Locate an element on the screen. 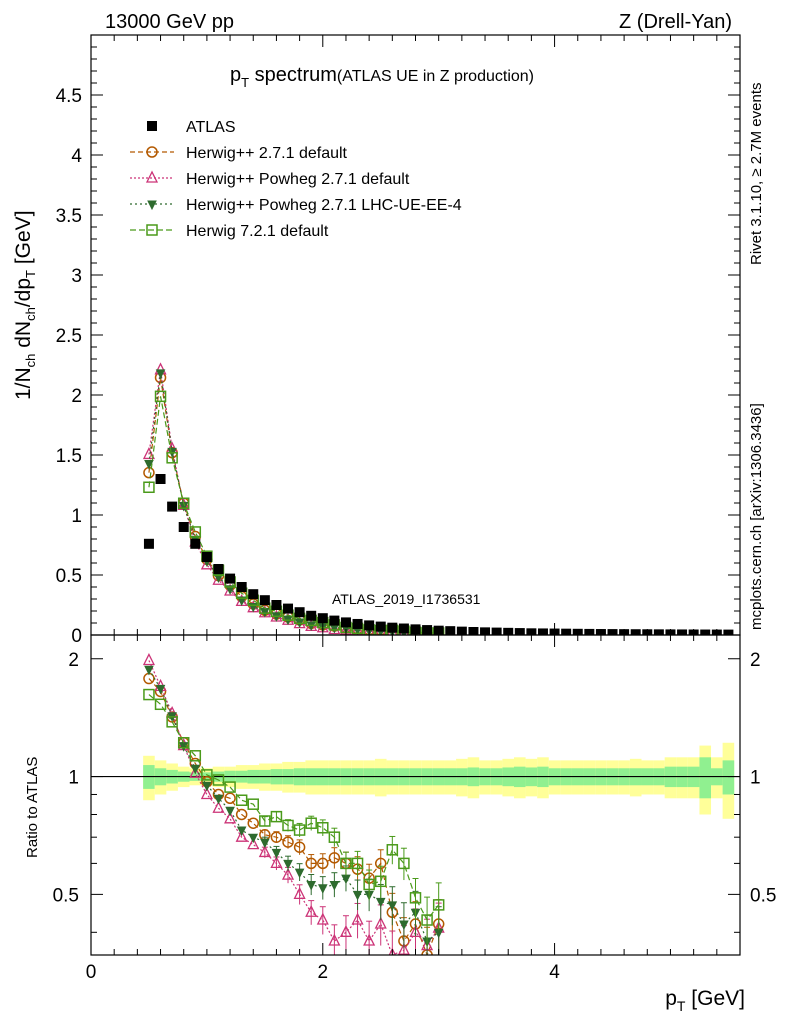 The height and width of the screenshot is (1024, 786). legend-marker-herwig721 is located at coordinates (152, 230).